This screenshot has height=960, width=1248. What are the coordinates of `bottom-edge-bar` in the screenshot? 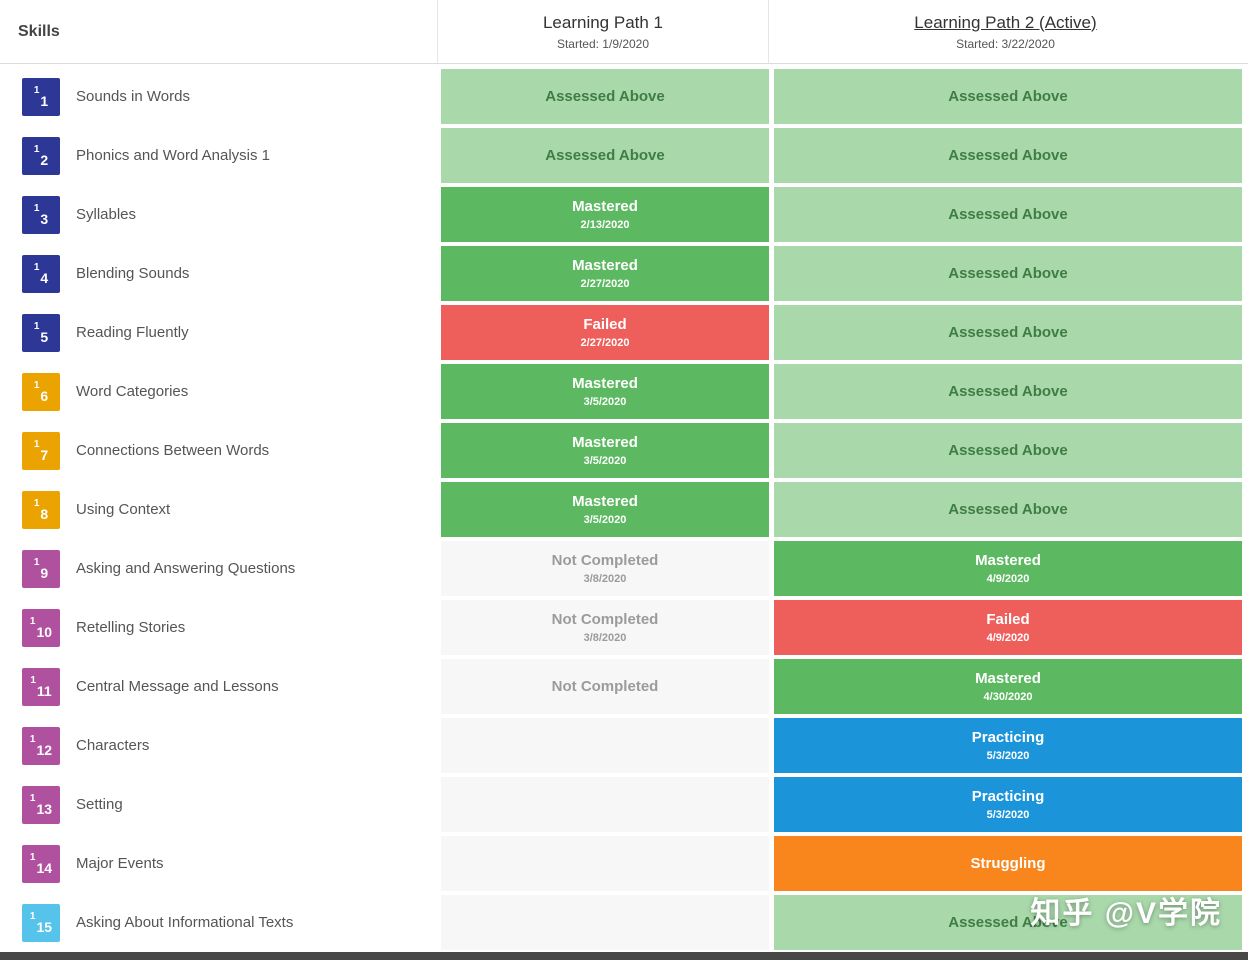 It's located at (624, 956).